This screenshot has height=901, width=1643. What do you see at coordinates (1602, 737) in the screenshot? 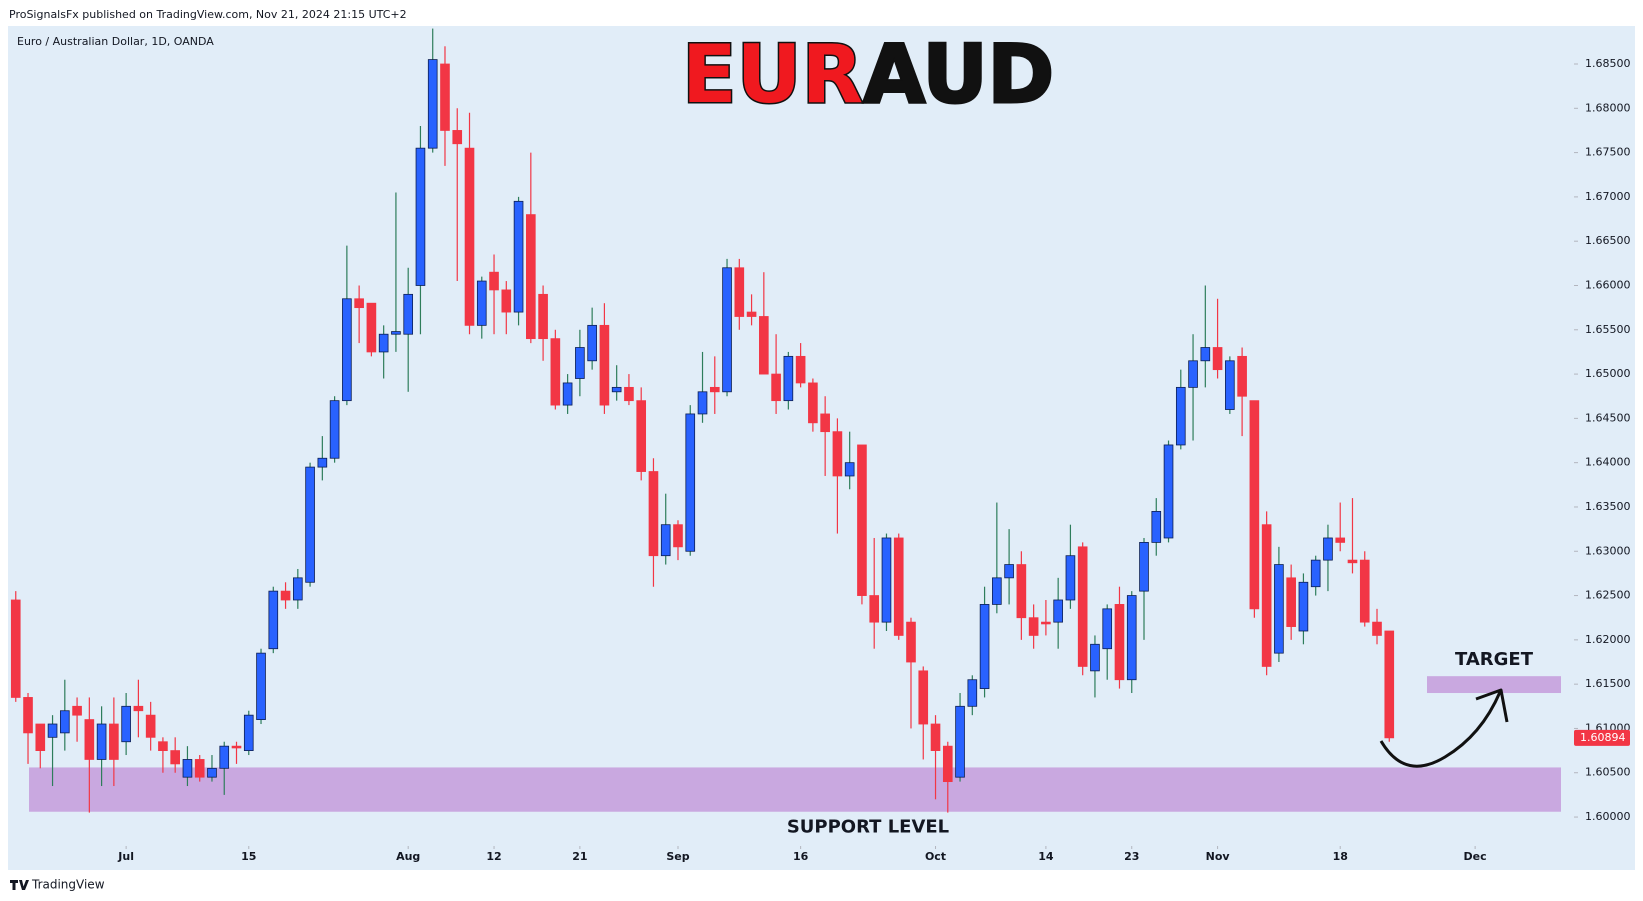
I see `last-price-badge` at bounding box center [1602, 737].